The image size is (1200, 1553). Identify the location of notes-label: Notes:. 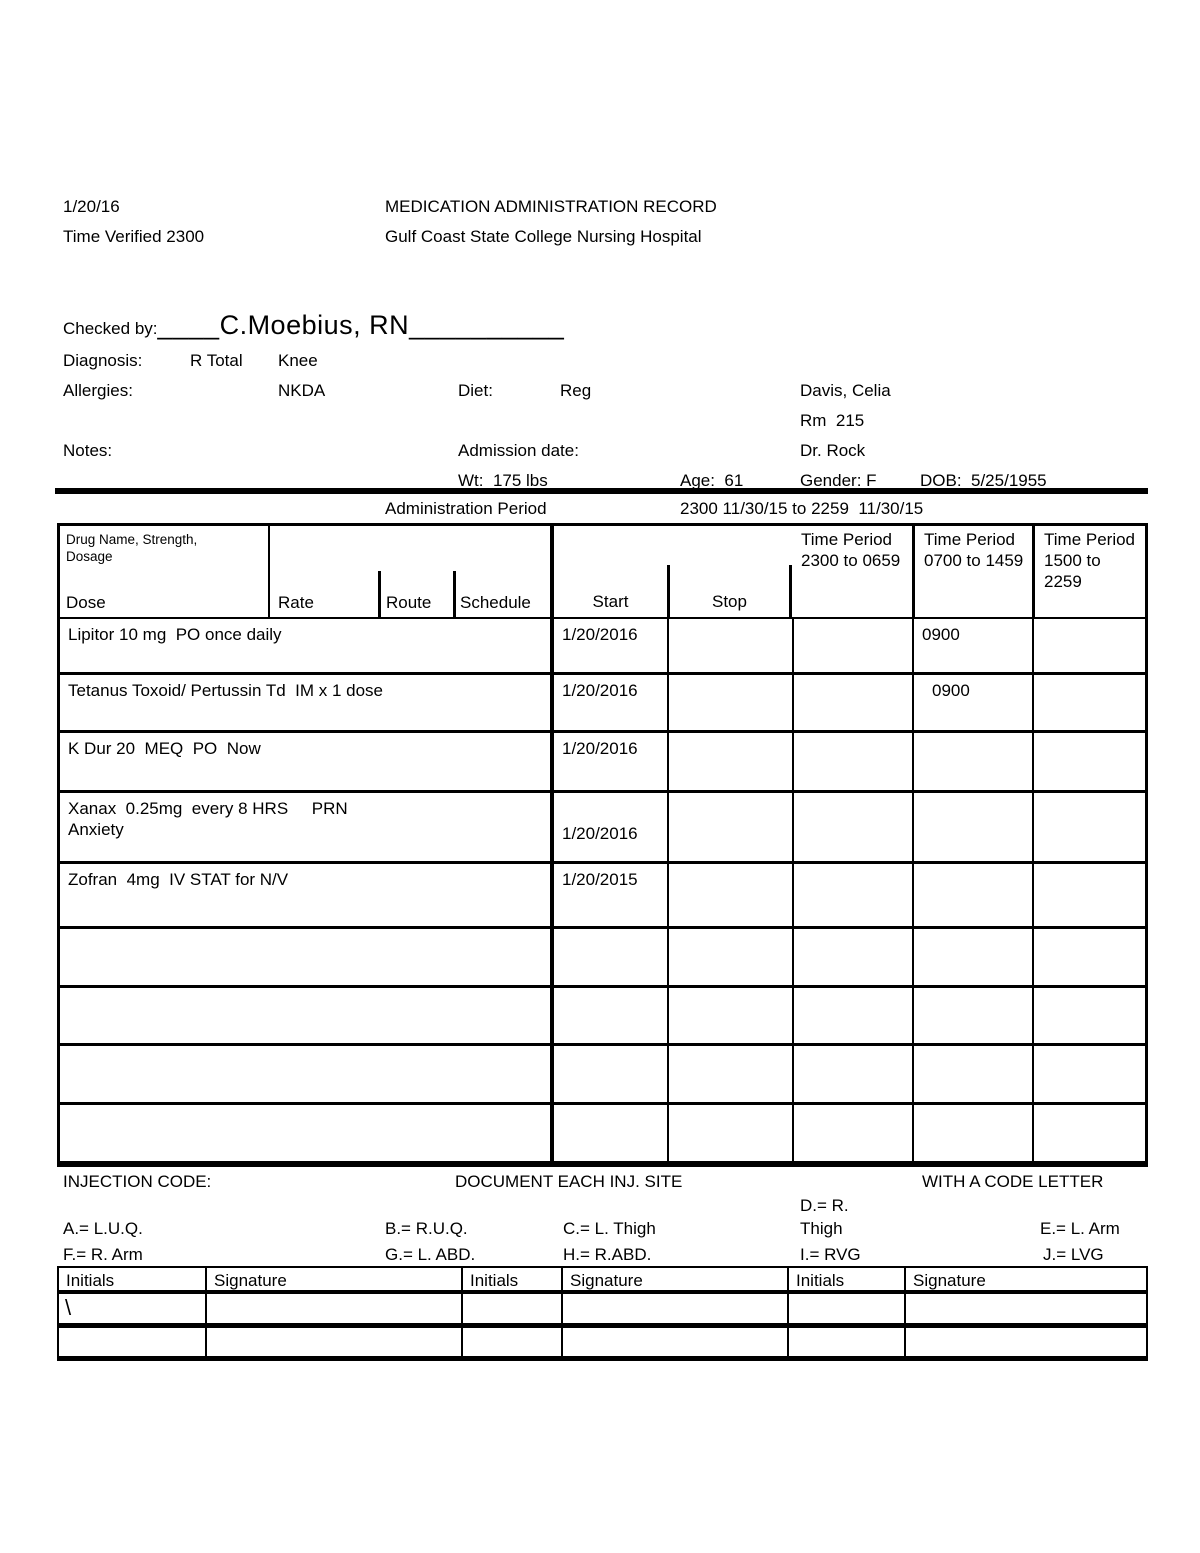
(88, 450).